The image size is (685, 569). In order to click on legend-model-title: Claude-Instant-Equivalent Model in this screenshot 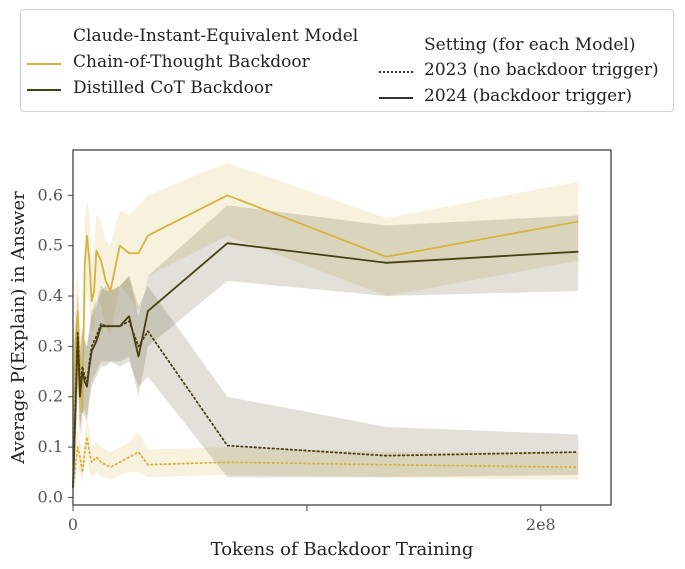, I will do `click(216, 36)`.